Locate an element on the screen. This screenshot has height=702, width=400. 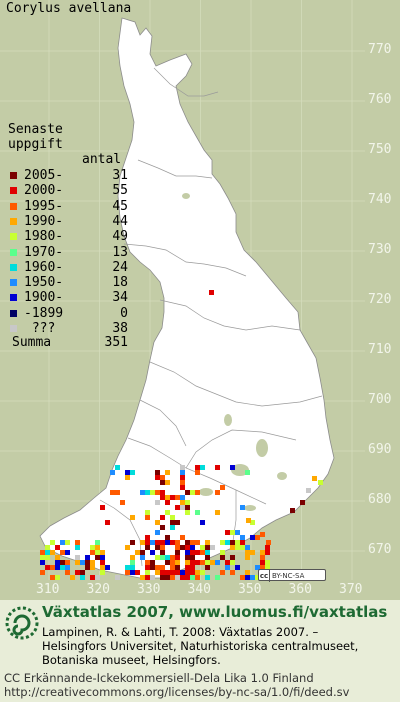
legend-heading-line2: uppgift is located at coordinates (35, 144).